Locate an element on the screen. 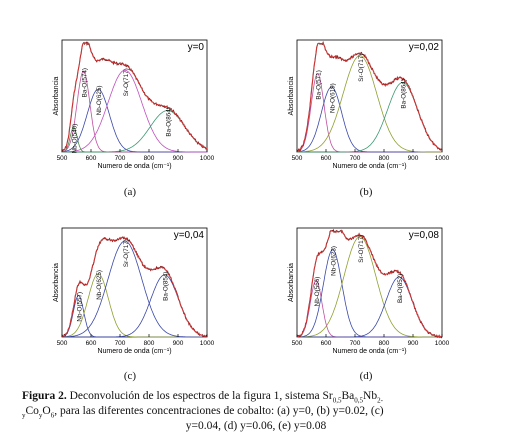 Image resolution: width=511 pixels, height=448 pixels. panel-b-tick-label-5: 1000 is located at coordinates (442, 158).